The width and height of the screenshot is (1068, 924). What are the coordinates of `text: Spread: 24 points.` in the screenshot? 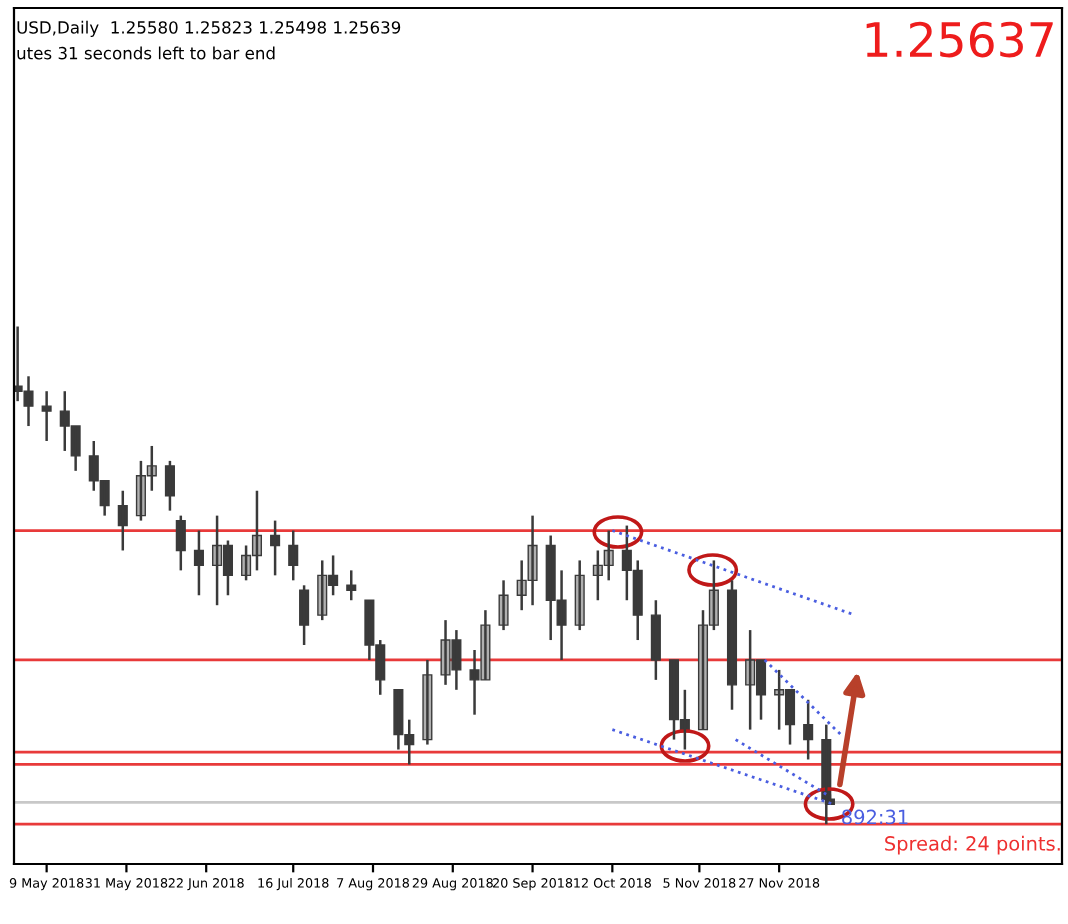 It's located at (972, 845).